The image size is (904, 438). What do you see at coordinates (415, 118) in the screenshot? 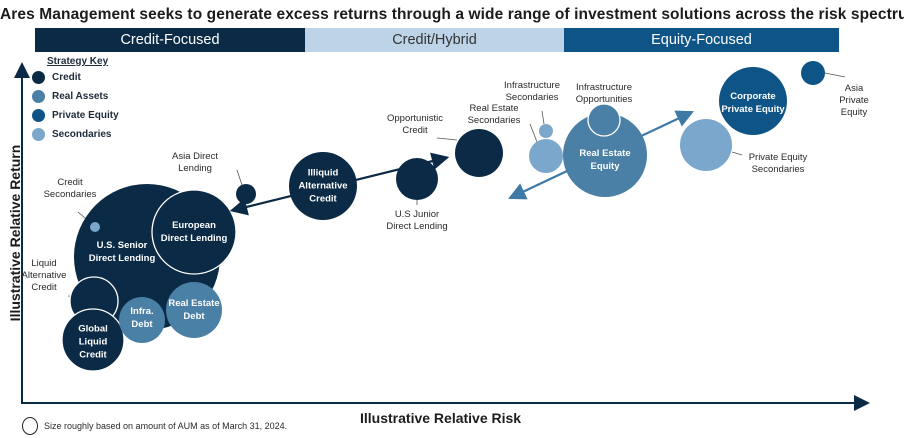
I see `label-line: Opportunistic` at bounding box center [415, 118].